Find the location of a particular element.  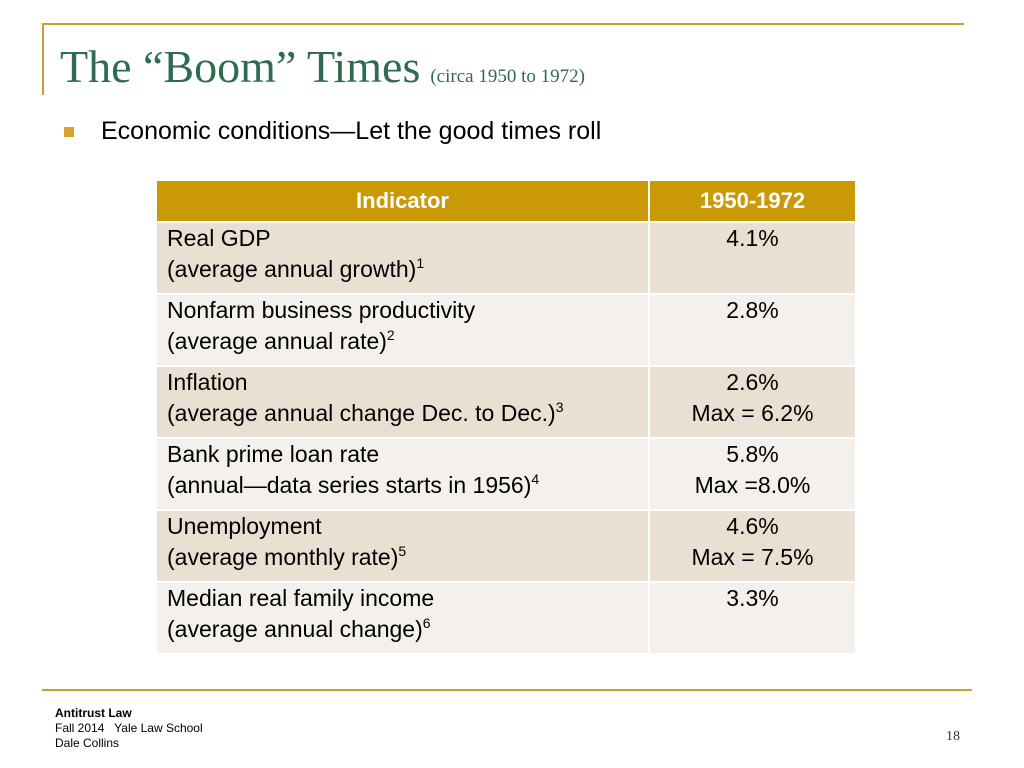

indicator-max: Max = 7.5% is located at coordinates (752, 557).